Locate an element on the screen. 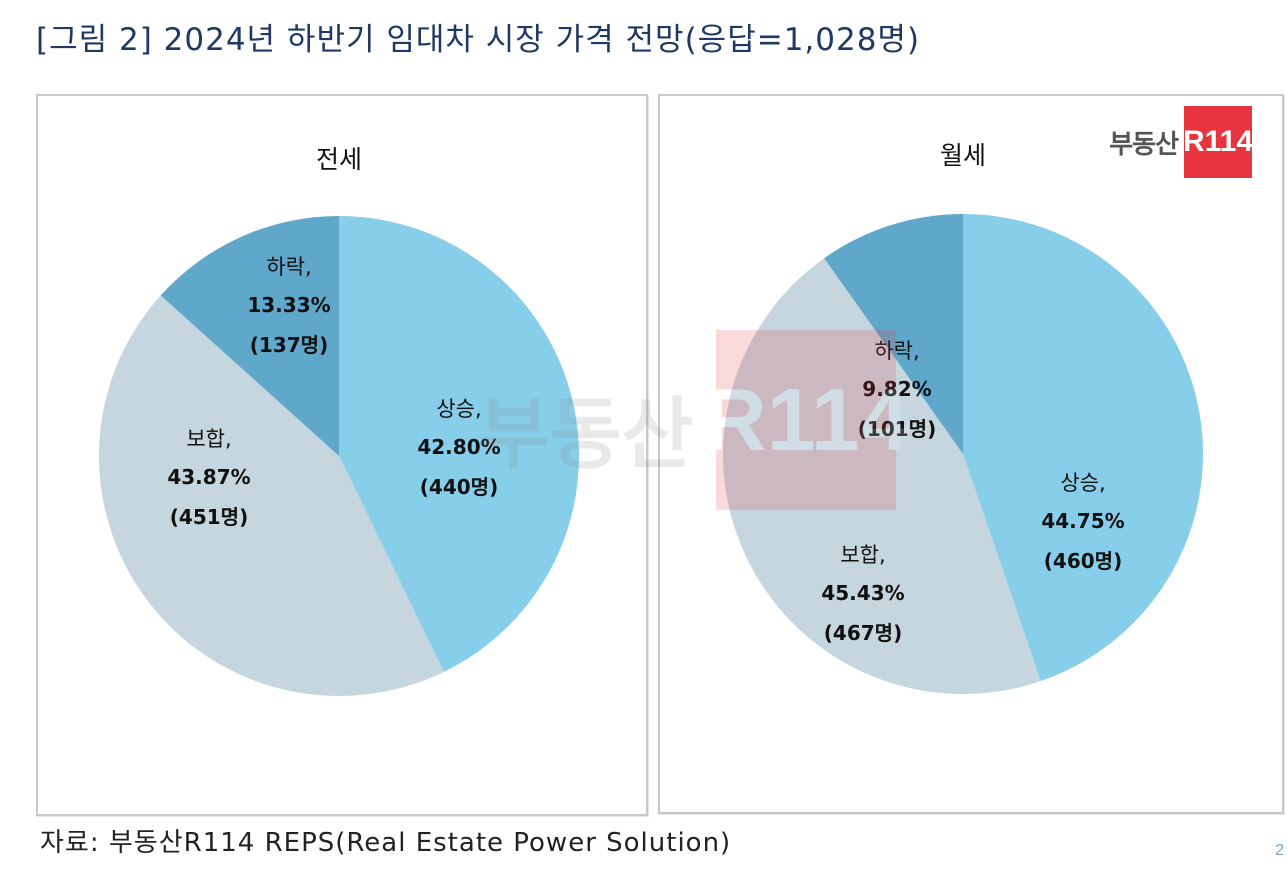 Image resolution: width=1288 pixels, height=869 pixels. slice-percent-label: 13.33% is located at coordinates (288, 305).